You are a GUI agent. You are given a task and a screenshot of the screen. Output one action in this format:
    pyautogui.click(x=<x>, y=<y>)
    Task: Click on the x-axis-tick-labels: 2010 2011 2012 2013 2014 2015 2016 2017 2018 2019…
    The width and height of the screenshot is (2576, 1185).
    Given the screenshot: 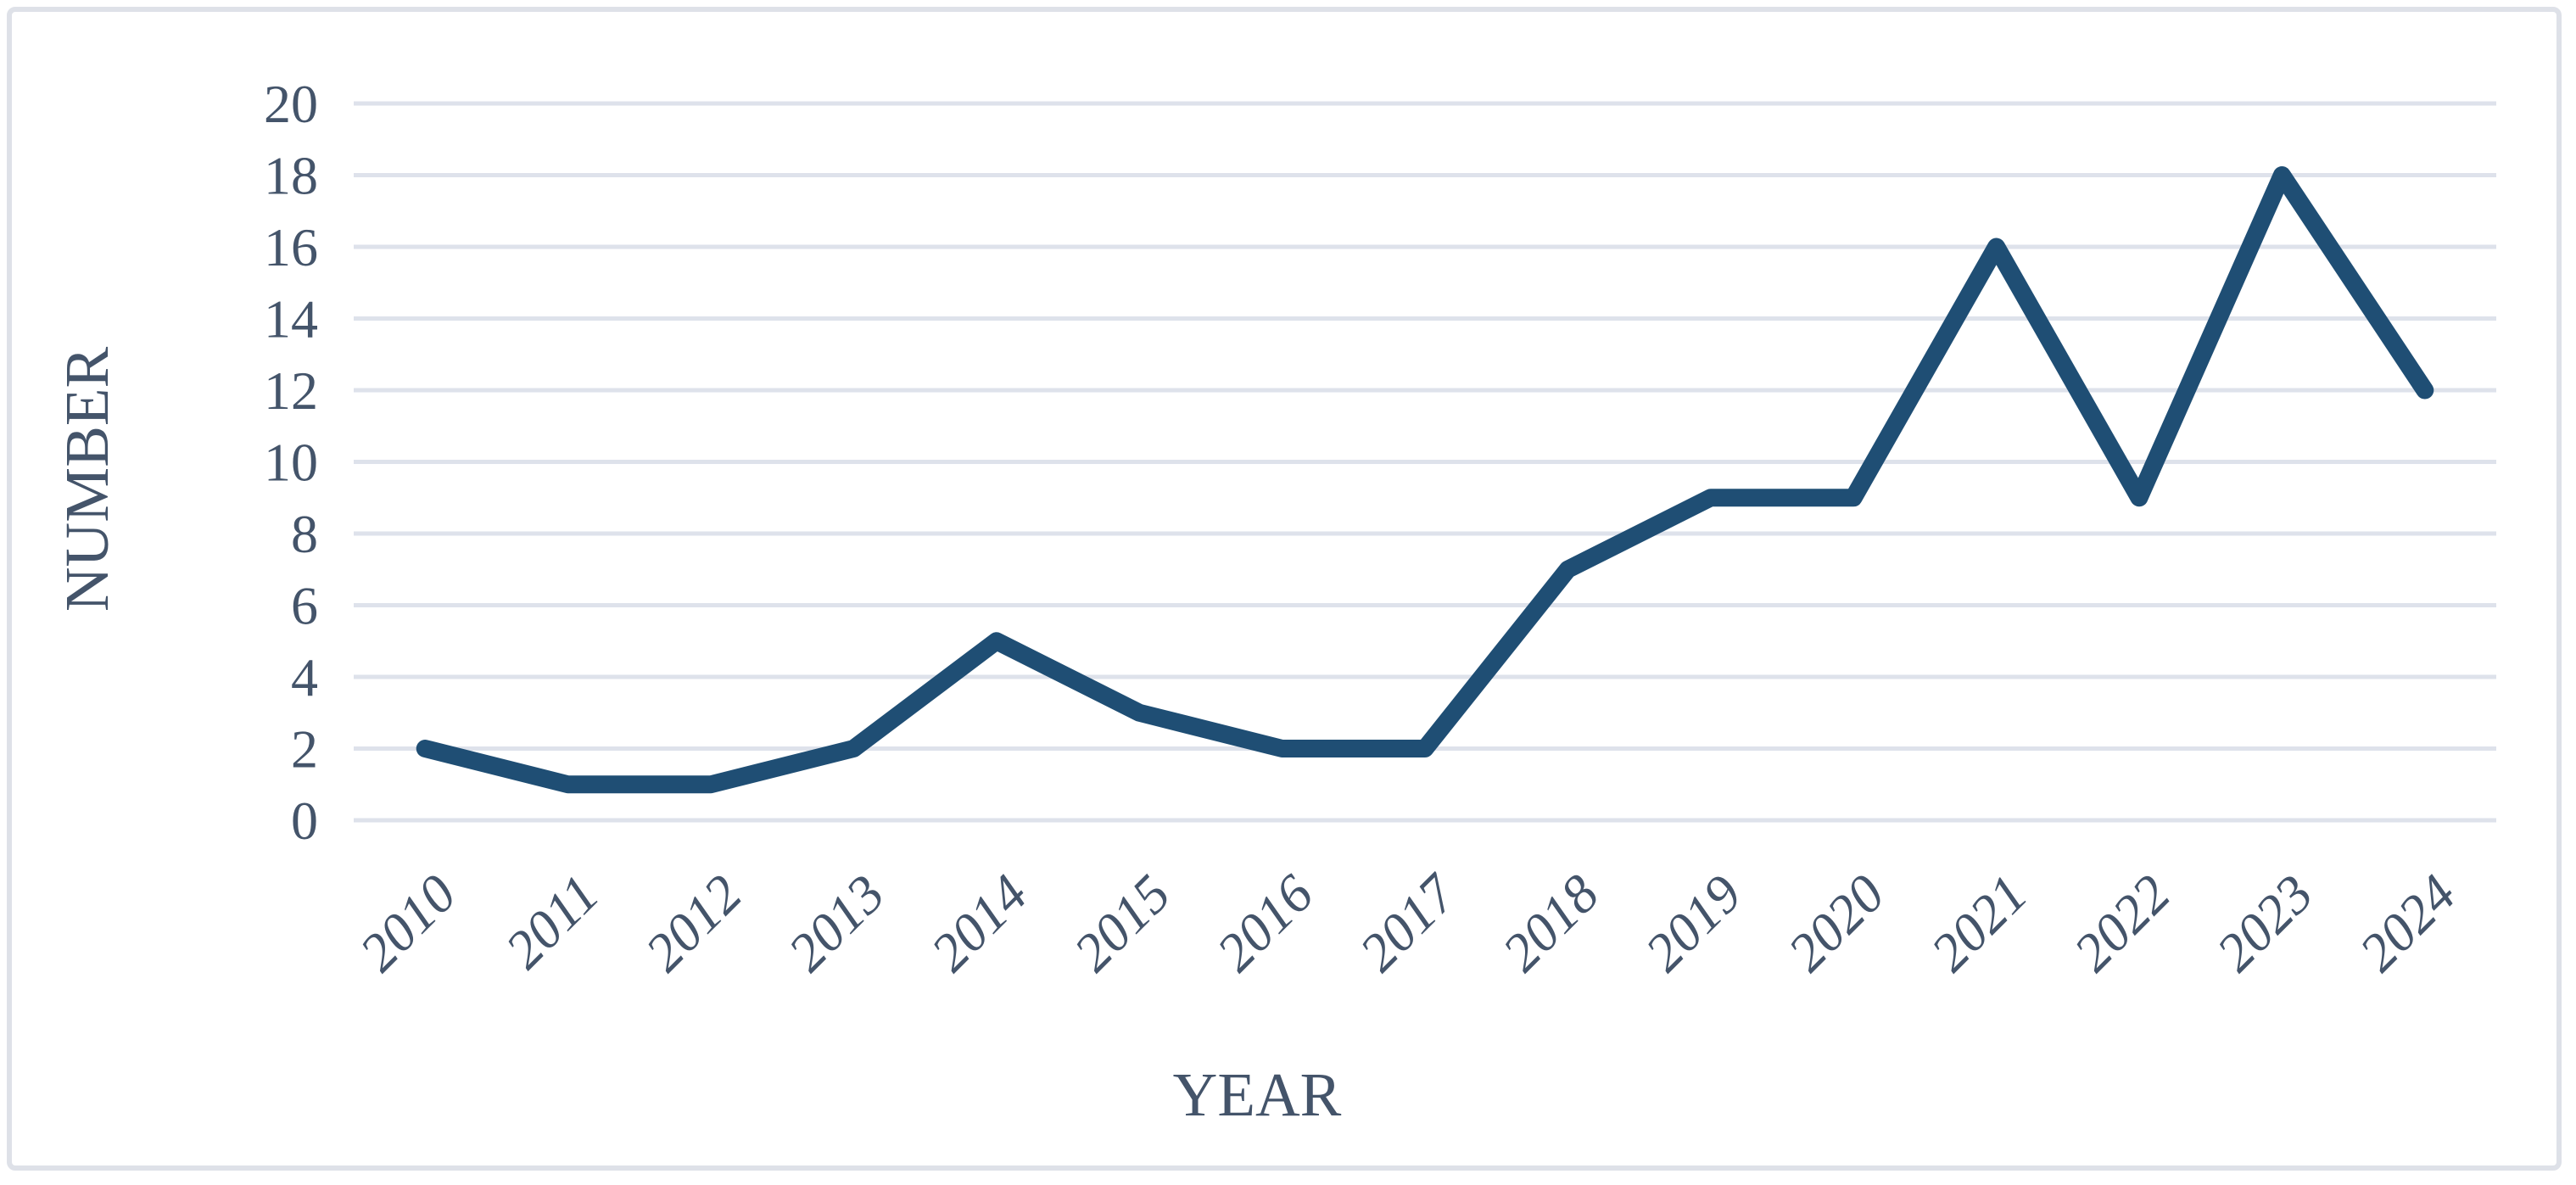 What is the action you would take?
    pyautogui.click(x=1407, y=922)
    